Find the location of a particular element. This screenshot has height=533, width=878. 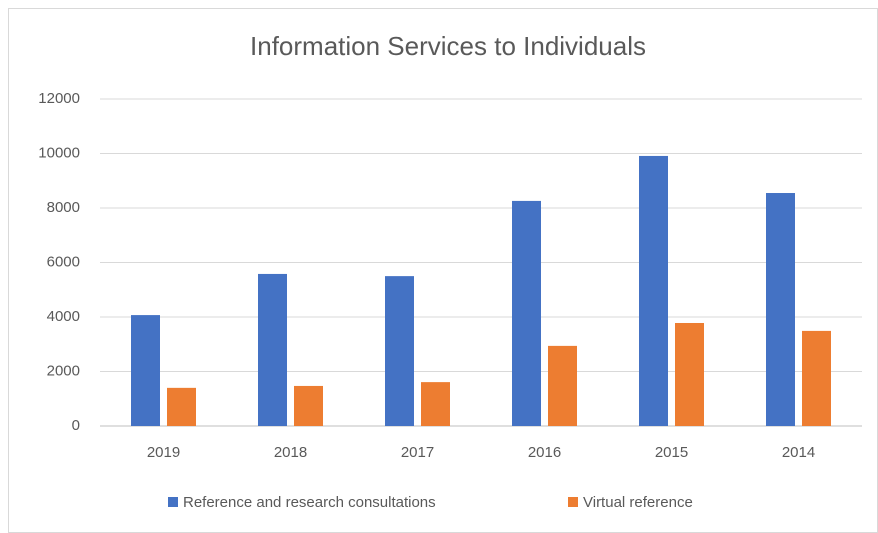

x-tick-label: 2016 is located at coordinates (544, 452).